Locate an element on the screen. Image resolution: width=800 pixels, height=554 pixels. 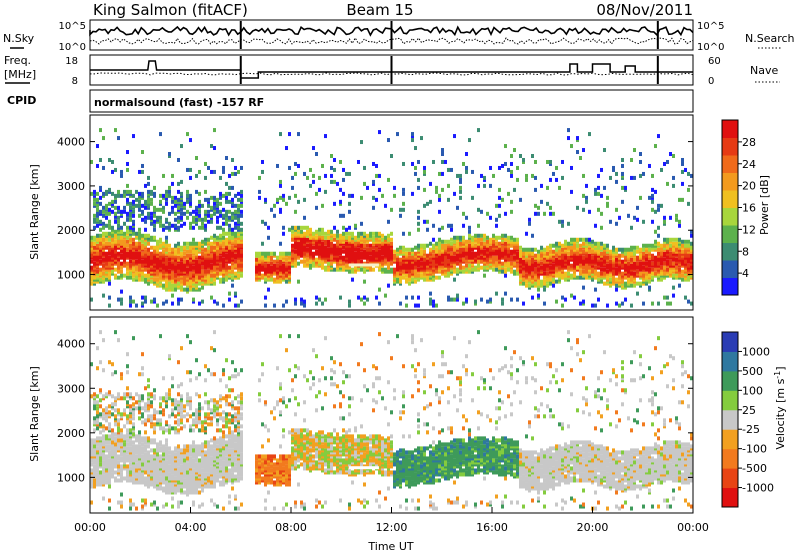
velocity-colorbar-tick: 500 is located at coordinates (752, 371).